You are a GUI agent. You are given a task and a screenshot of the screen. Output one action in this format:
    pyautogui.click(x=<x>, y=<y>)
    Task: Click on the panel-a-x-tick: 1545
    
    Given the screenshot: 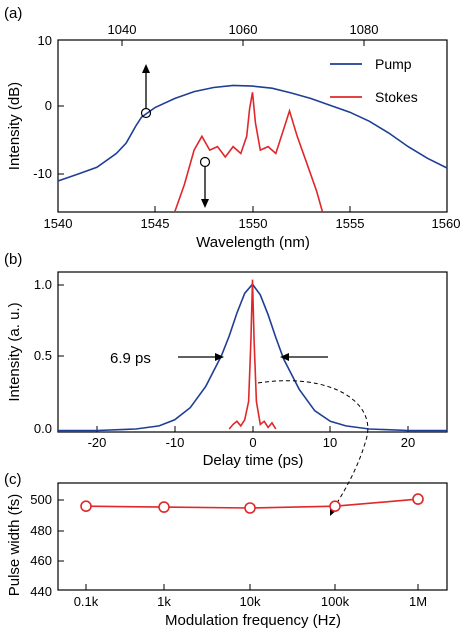 What is the action you would take?
    pyautogui.click(x=155, y=223)
    